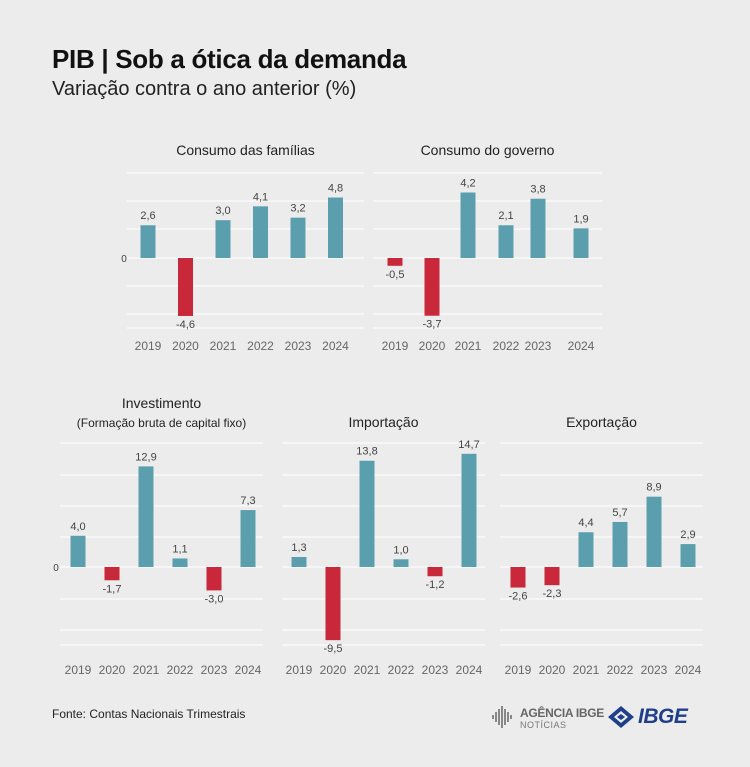 The image size is (750, 767). What do you see at coordinates (162, 403) in the screenshot?
I see `chart-title: Investimento` at bounding box center [162, 403].